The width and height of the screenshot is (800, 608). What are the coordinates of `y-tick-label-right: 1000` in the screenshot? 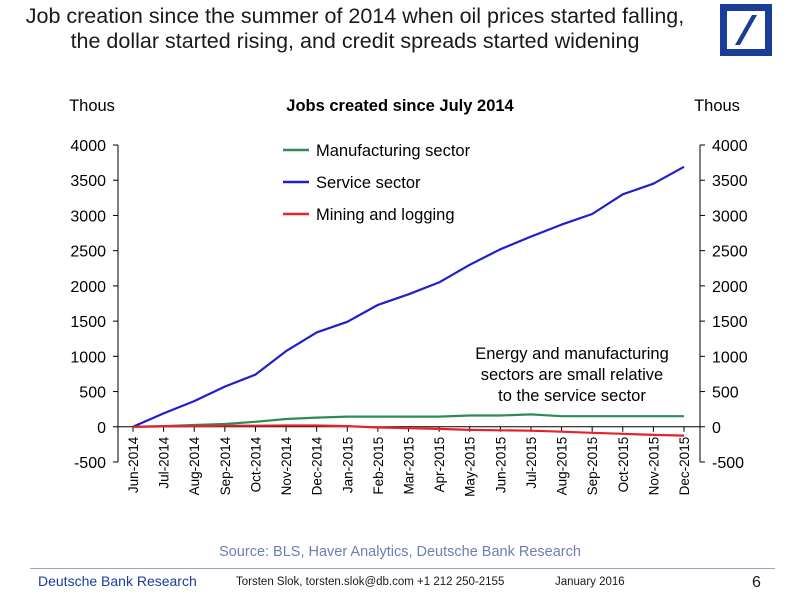 It's located at (730, 357).